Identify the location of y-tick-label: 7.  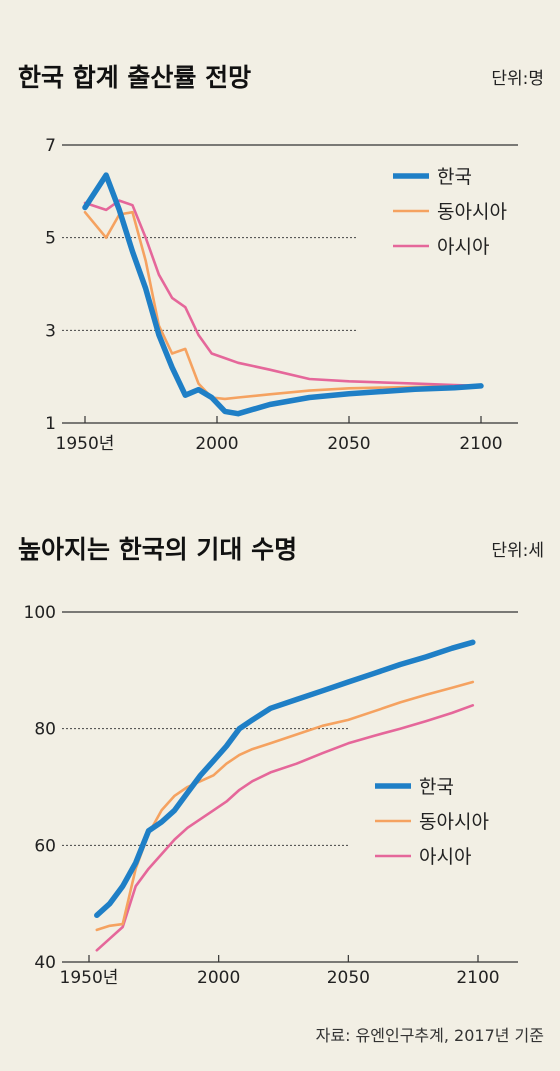
(50, 146).